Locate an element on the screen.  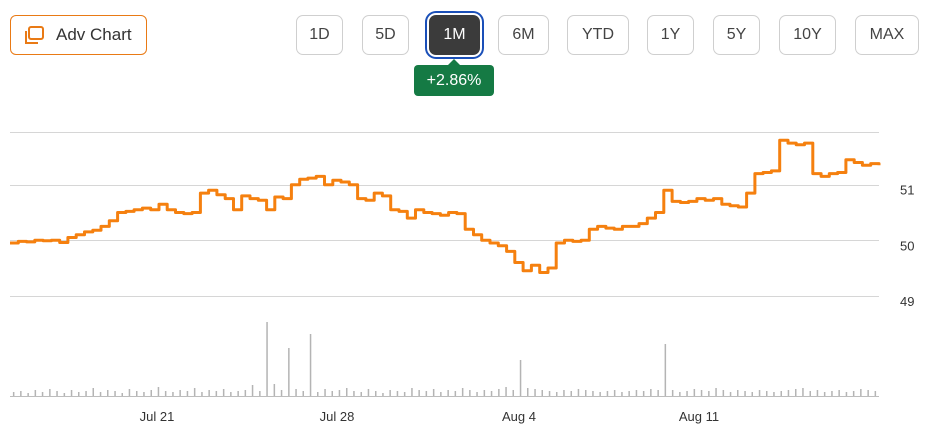
y-tick-label: 51 is located at coordinates (907, 190).